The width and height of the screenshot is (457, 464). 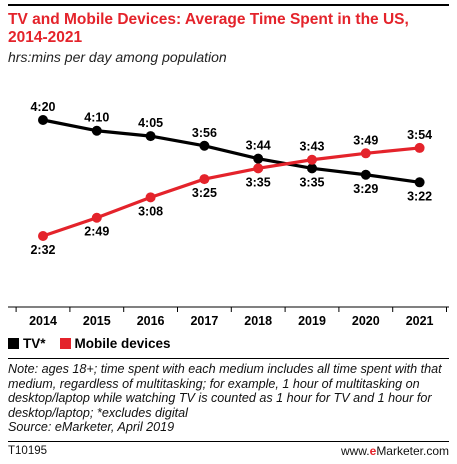 I want to click on x-tick-label: 2018, so click(x=258, y=321).